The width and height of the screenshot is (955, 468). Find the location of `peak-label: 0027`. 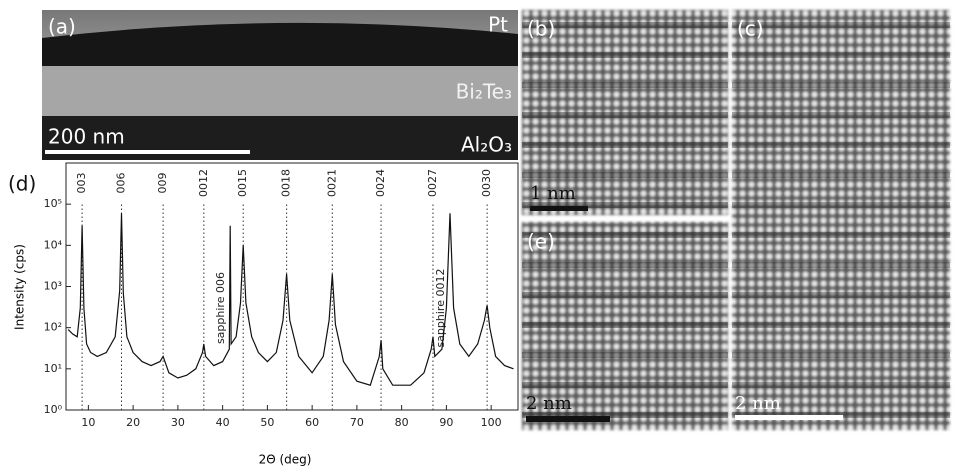

peak-label: 0027 is located at coordinates (432, 183).